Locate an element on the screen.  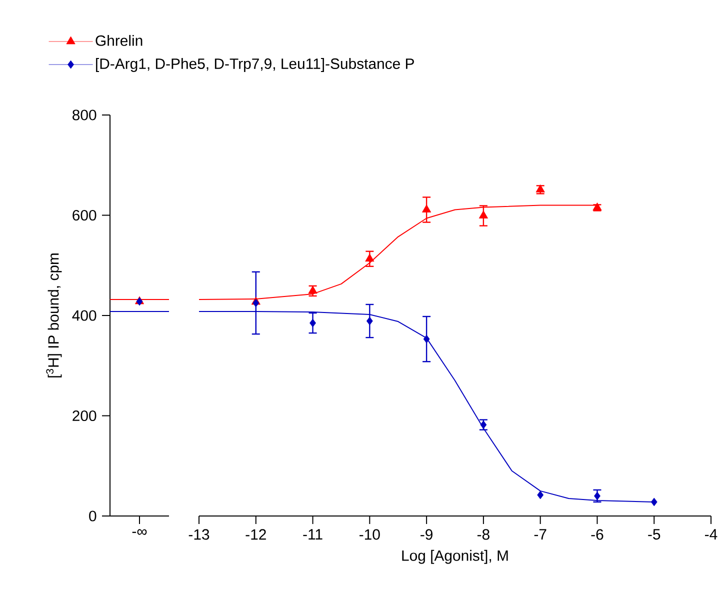
x-axis-title: Log [Agonist], M is located at coordinates (455, 557).